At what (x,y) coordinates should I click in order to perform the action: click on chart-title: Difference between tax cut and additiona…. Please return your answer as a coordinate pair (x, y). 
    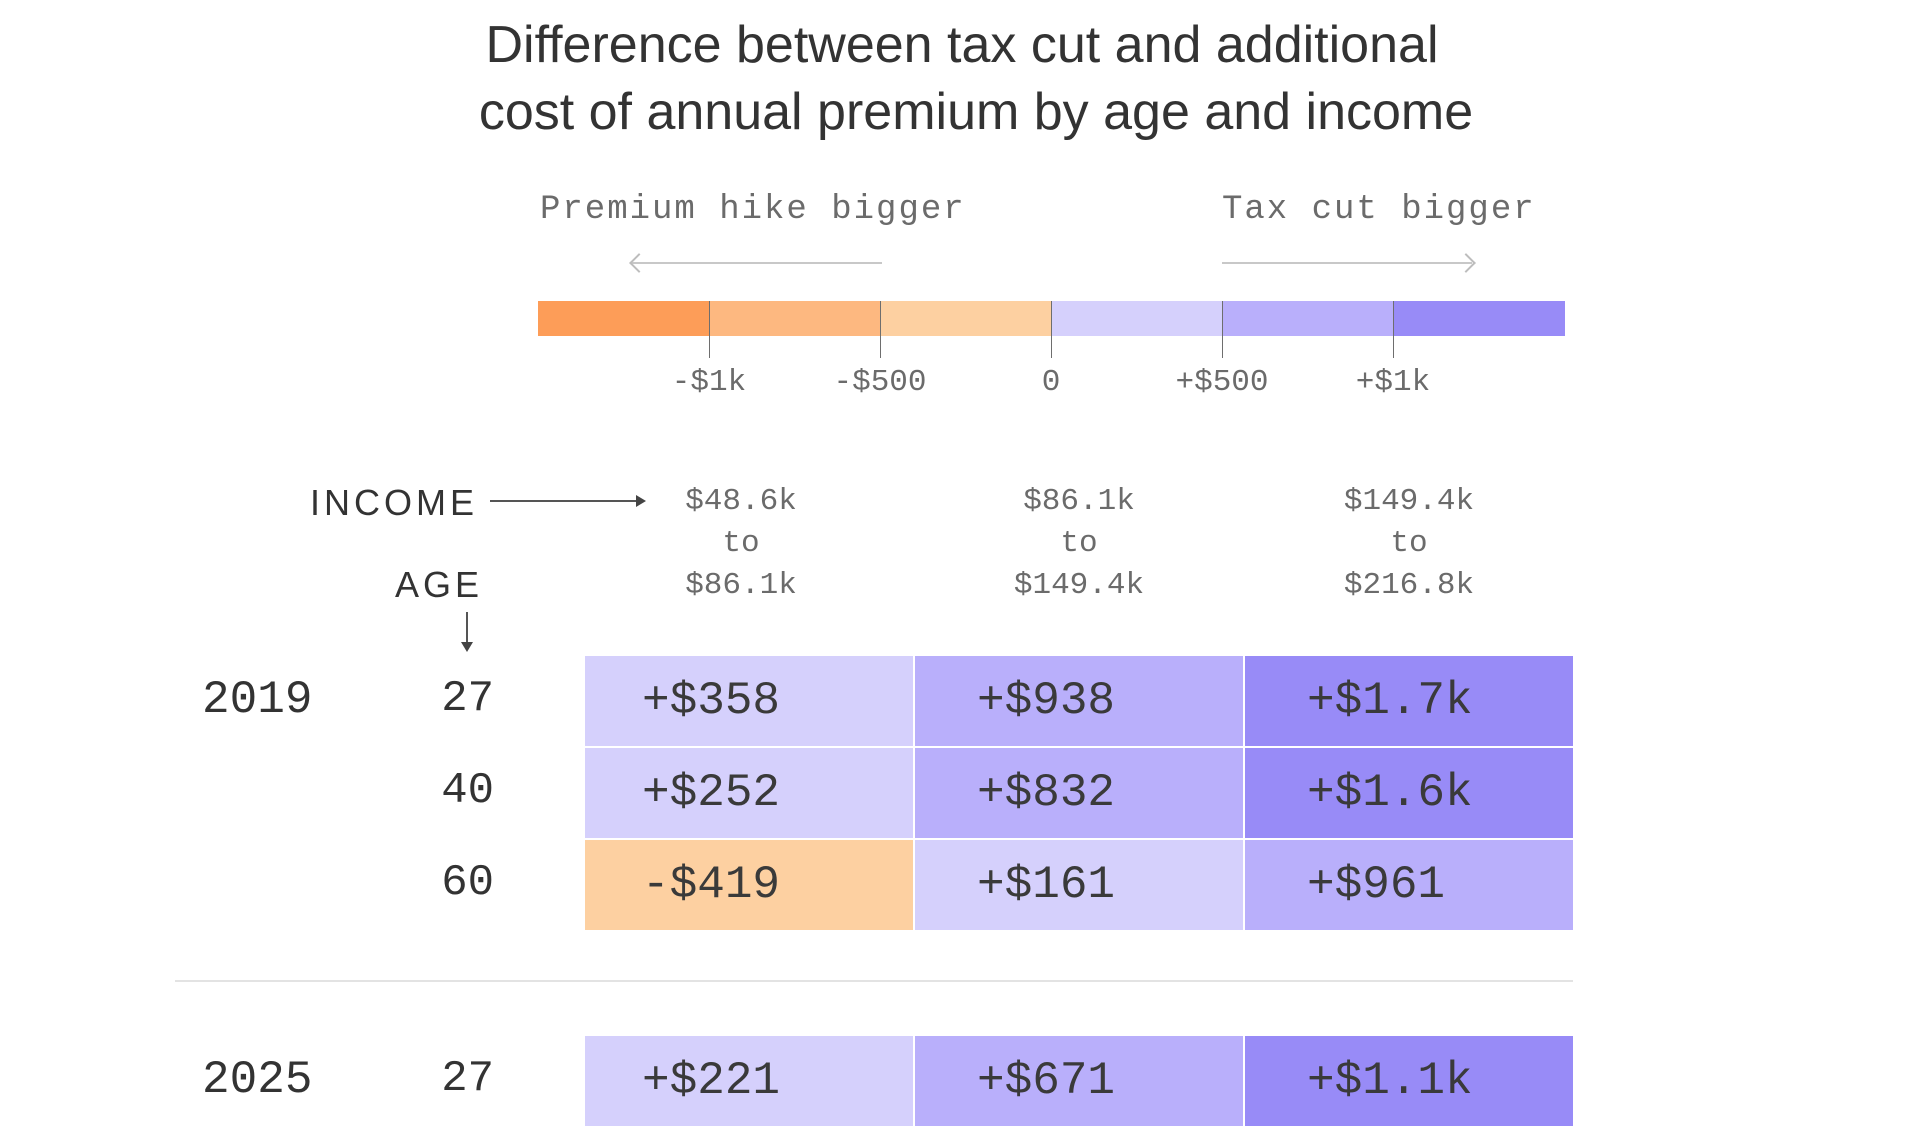
    Looking at the image, I should click on (960, 79).